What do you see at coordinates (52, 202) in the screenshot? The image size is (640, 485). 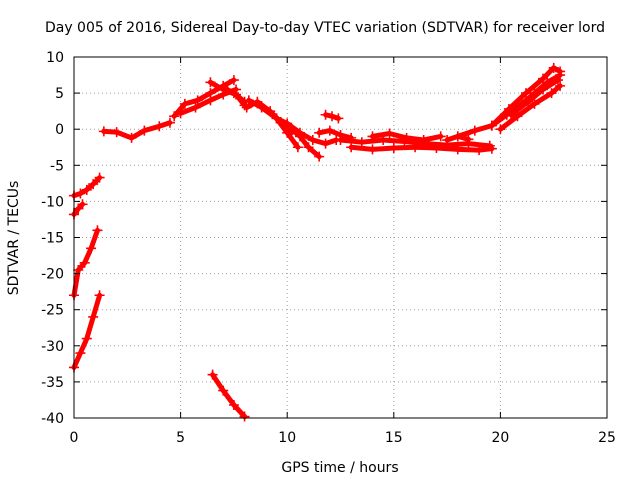 I see `y-tick-label: -10` at bounding box center [52, 202].